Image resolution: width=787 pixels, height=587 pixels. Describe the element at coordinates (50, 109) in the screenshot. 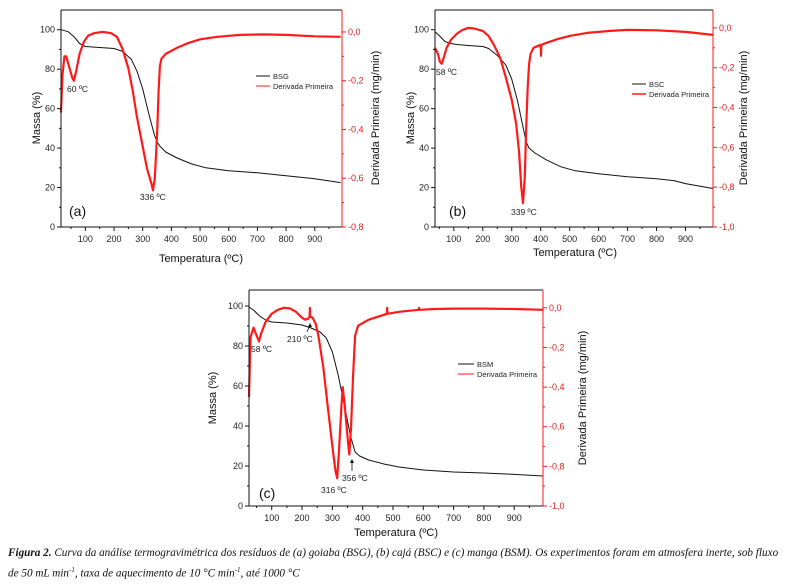

I see `chart-a-ytick-label: 60` at that location.